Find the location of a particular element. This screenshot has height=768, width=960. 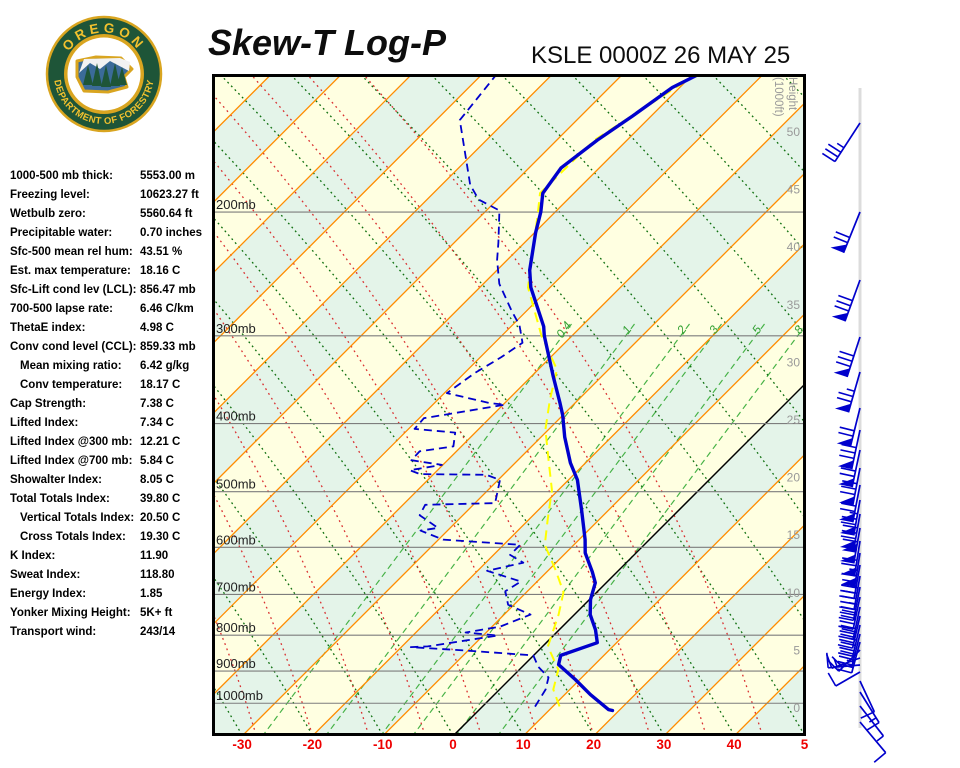

index-row: Cross Totals Index: 19.30 C is located at coordinates (116, 537).